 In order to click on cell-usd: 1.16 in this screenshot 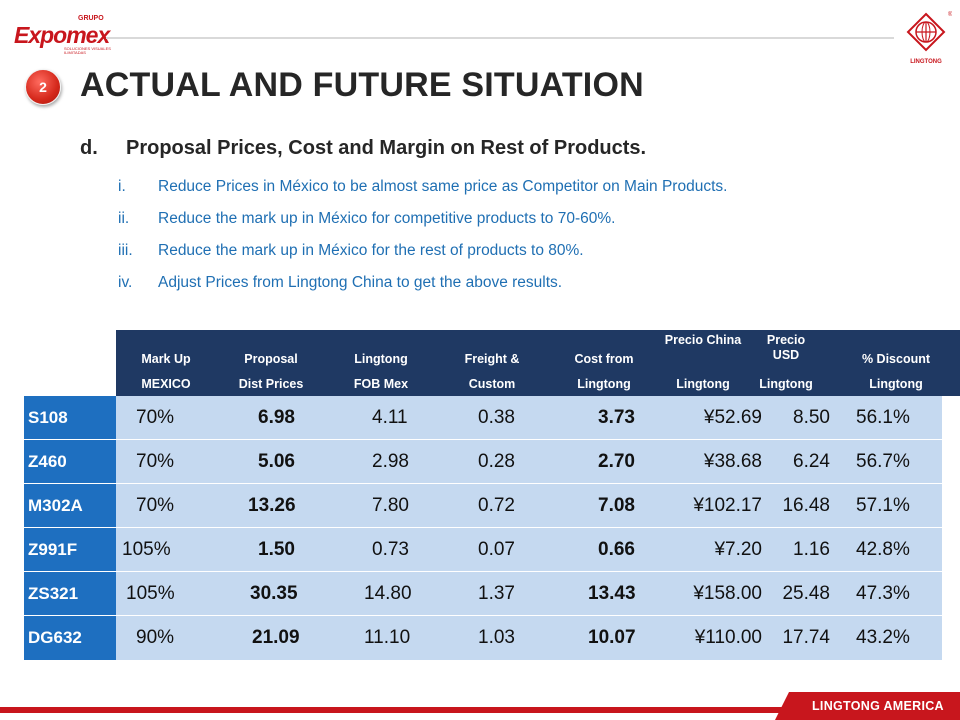, I will do `click(811, 549)`.